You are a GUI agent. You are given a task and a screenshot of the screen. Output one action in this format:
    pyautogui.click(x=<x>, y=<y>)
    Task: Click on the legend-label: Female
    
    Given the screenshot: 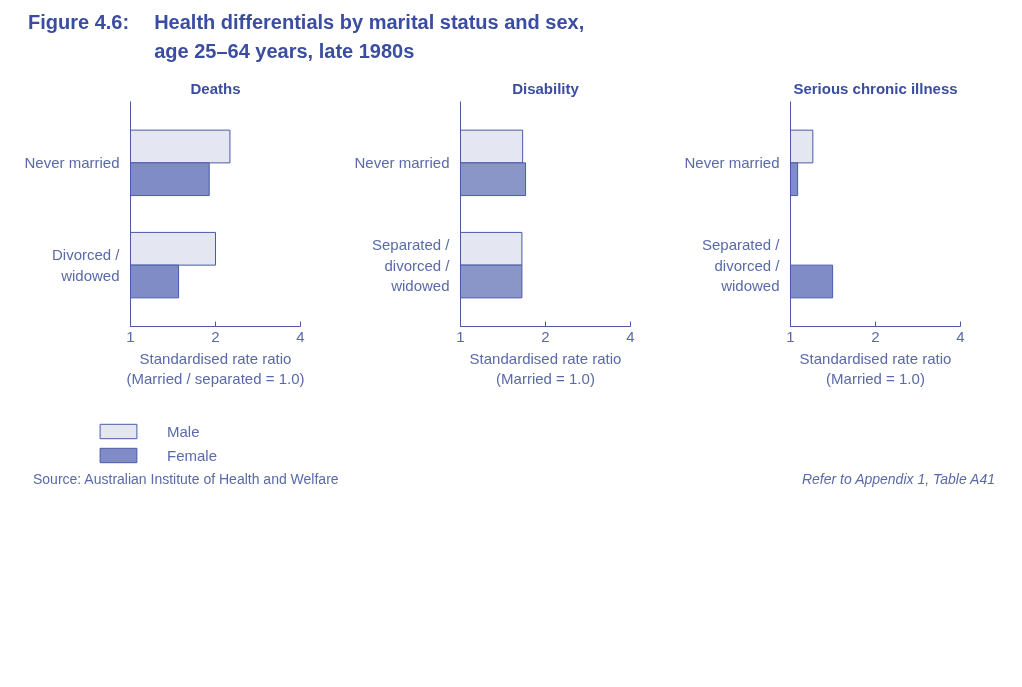 What is the action you would take?
    pyautogui.click(x=192, y=455)
    